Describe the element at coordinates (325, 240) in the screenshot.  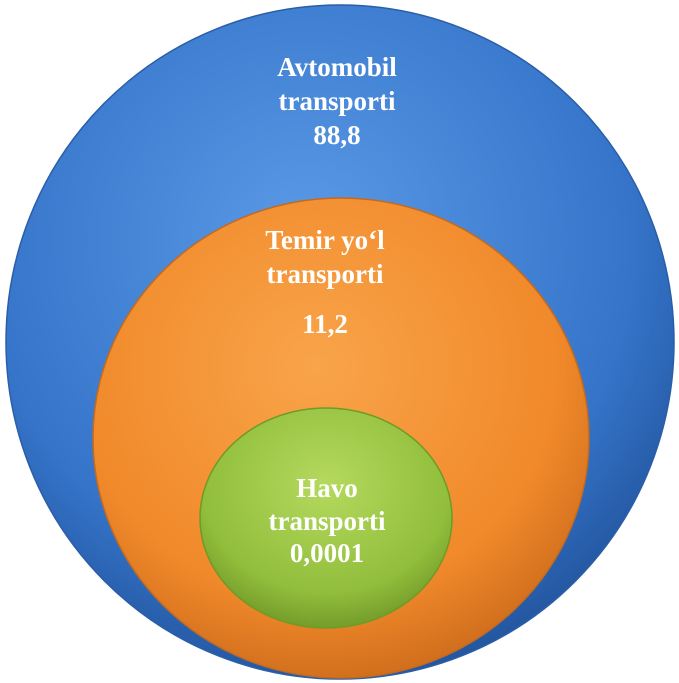
I see `node-label: Temir yo‘l` at that location.